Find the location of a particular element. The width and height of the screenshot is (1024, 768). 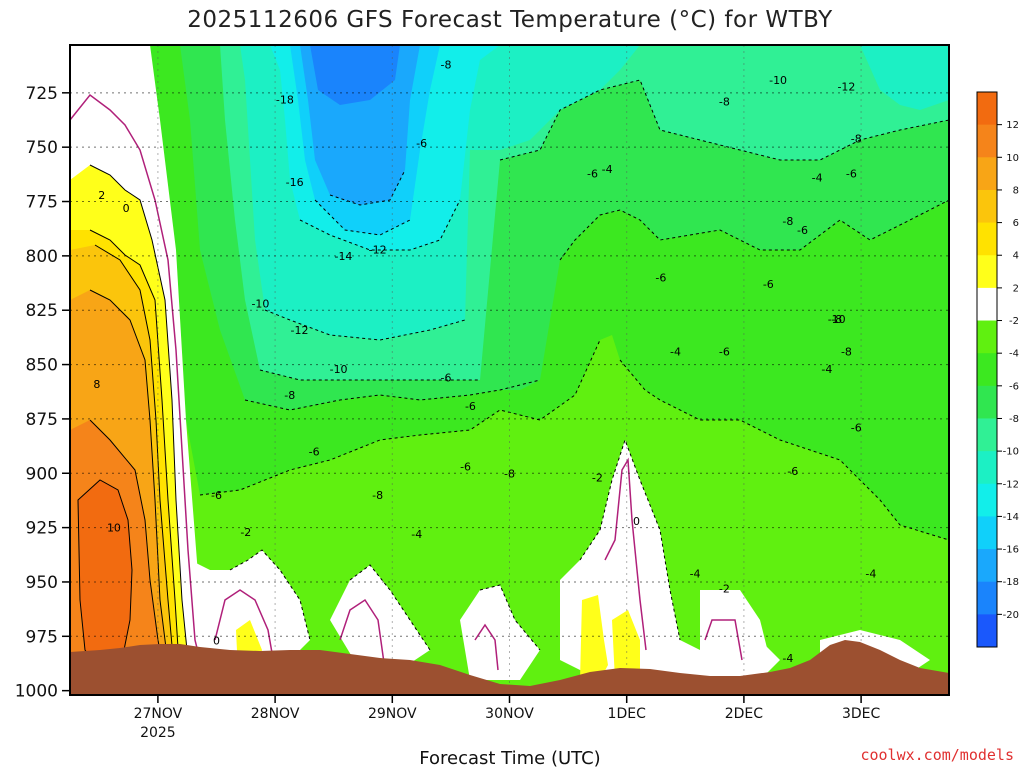

x-axis: 27NOV 2025 28NOV 29NOV 30NOV 1DEC 2DEC 3DEC is located at coordinates (507, 718).